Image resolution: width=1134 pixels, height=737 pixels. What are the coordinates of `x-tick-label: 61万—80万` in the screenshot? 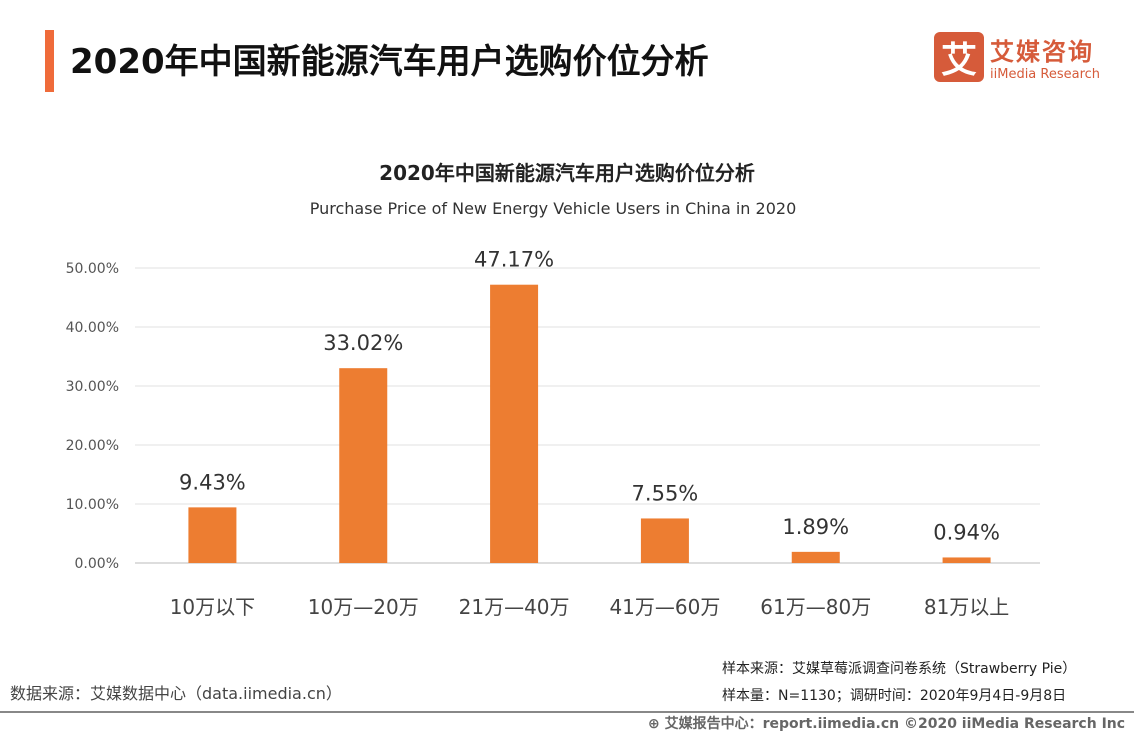 It's located at (815, 607).